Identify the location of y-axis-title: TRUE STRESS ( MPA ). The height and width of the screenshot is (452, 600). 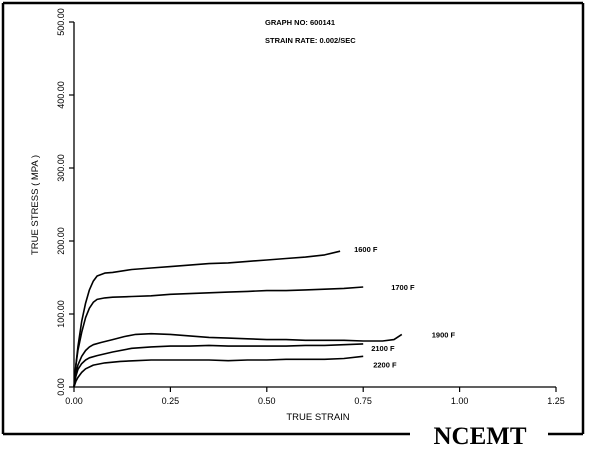
(35, 205).